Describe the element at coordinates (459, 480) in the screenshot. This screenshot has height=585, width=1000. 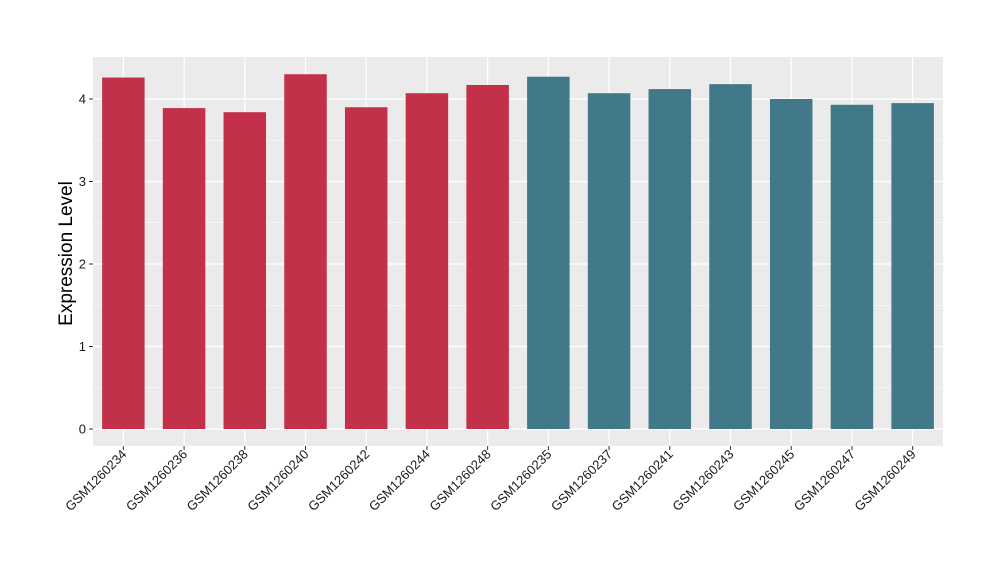
I see `x-tick-label: GSM1260248` at that location.